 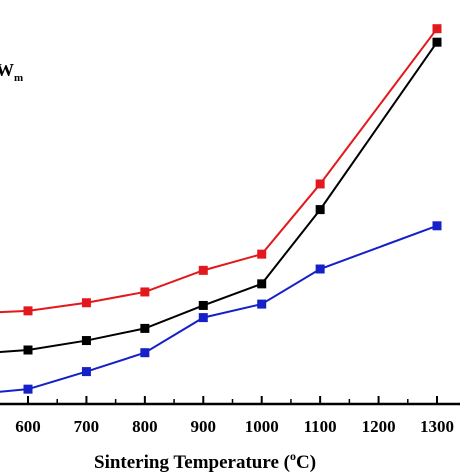 I want to click on legend-fragment: Wm, so click(x=11, y=72).